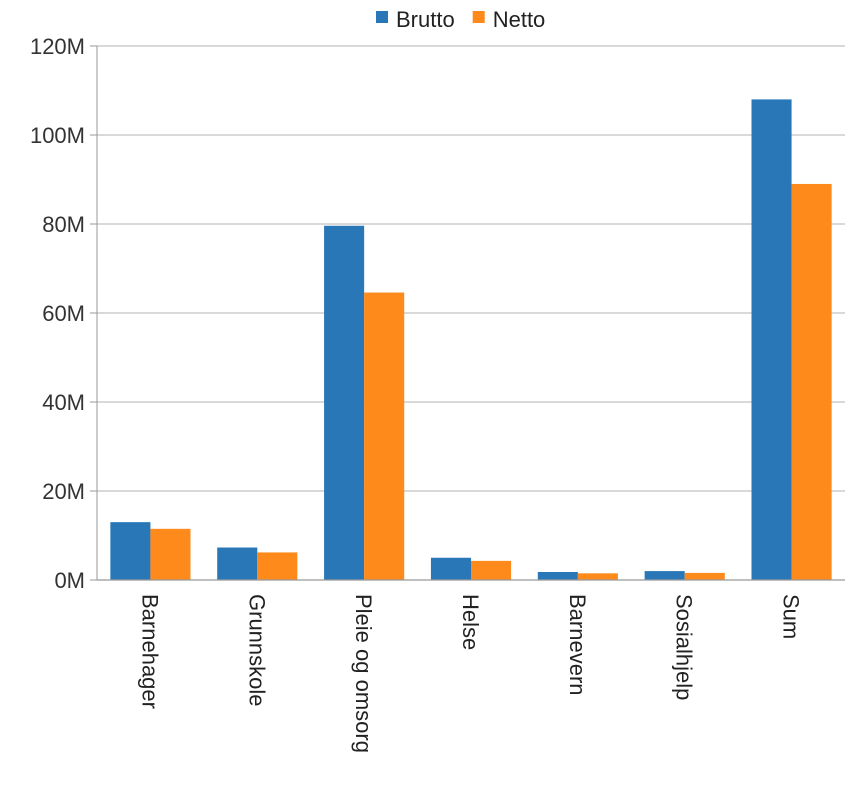 This screenshot has width=850, height=787. What do you see at coordinates (811, 381) in the screenshot?
I see `bar-netto-sum` at bounding box center [811, 381].